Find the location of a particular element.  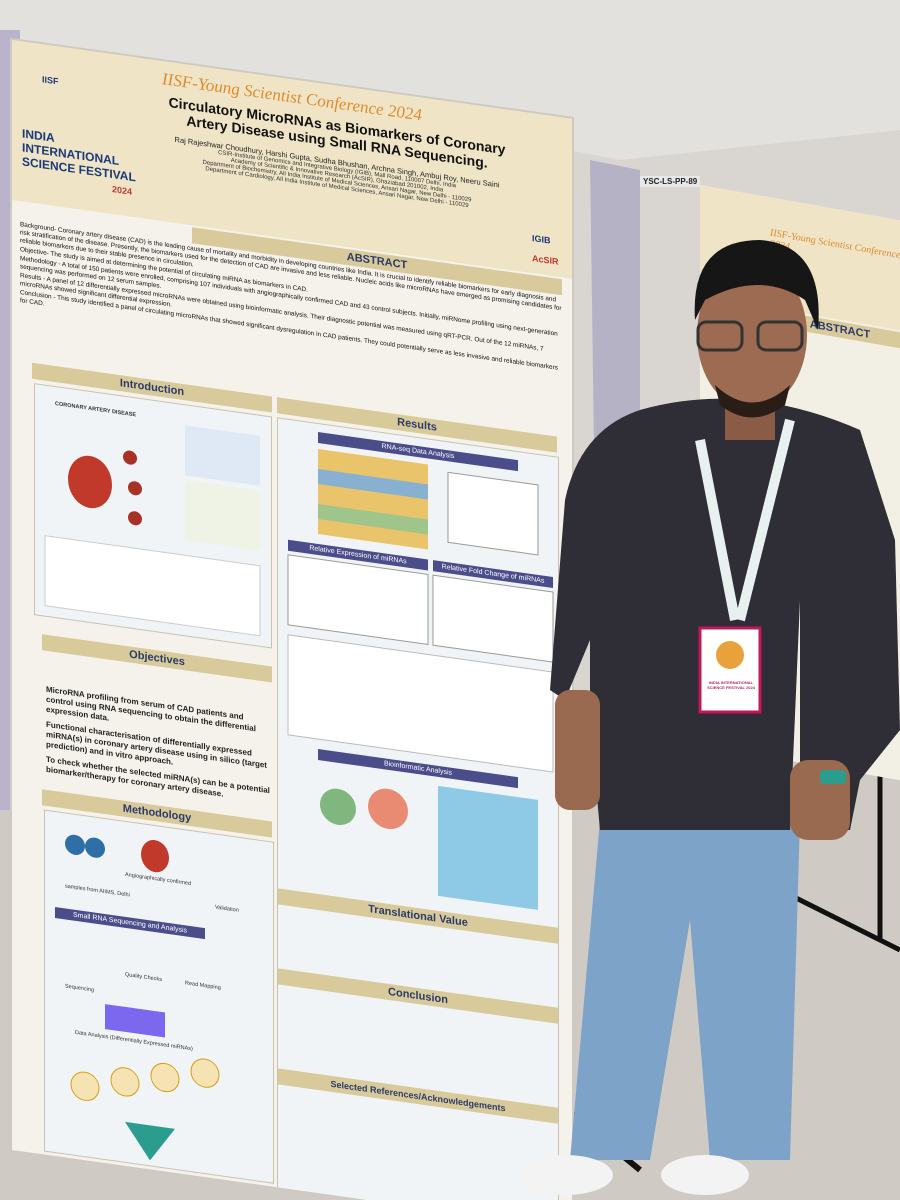

arm is located at coordinates (577, 750).